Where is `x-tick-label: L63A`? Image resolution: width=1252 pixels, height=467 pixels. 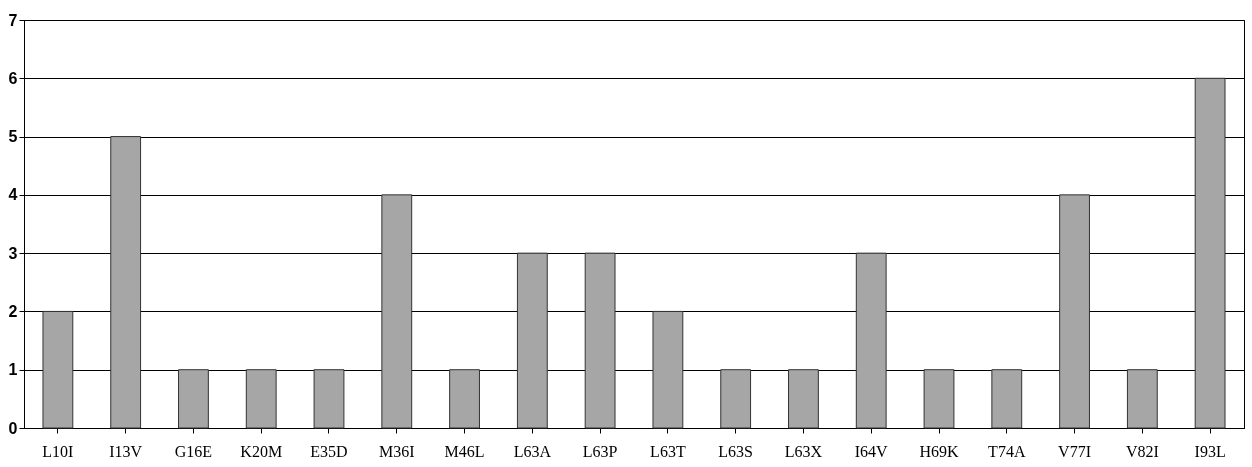
x-tick-label: L63A is located at coordinates (532, 451).